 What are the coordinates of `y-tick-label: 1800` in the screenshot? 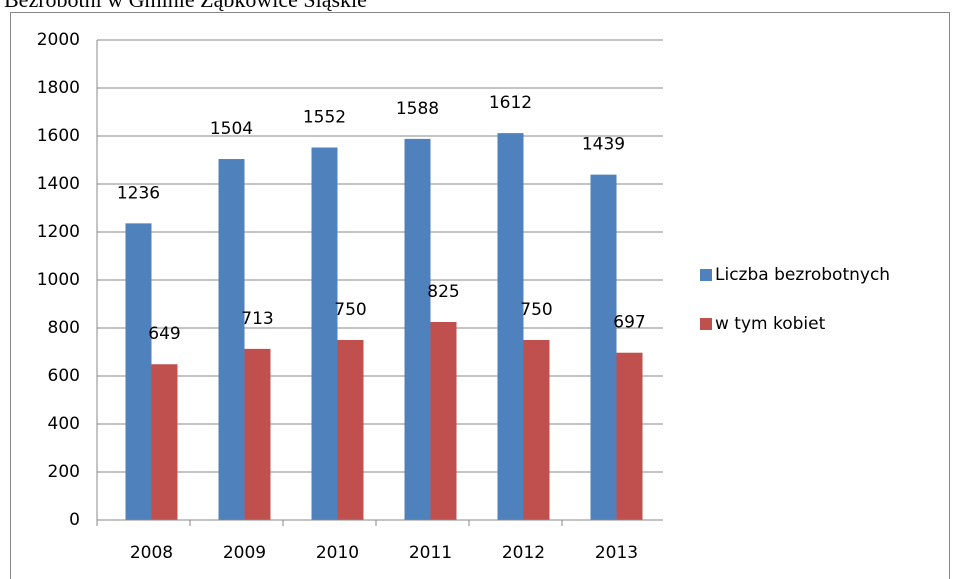 It's located at (58, 88).